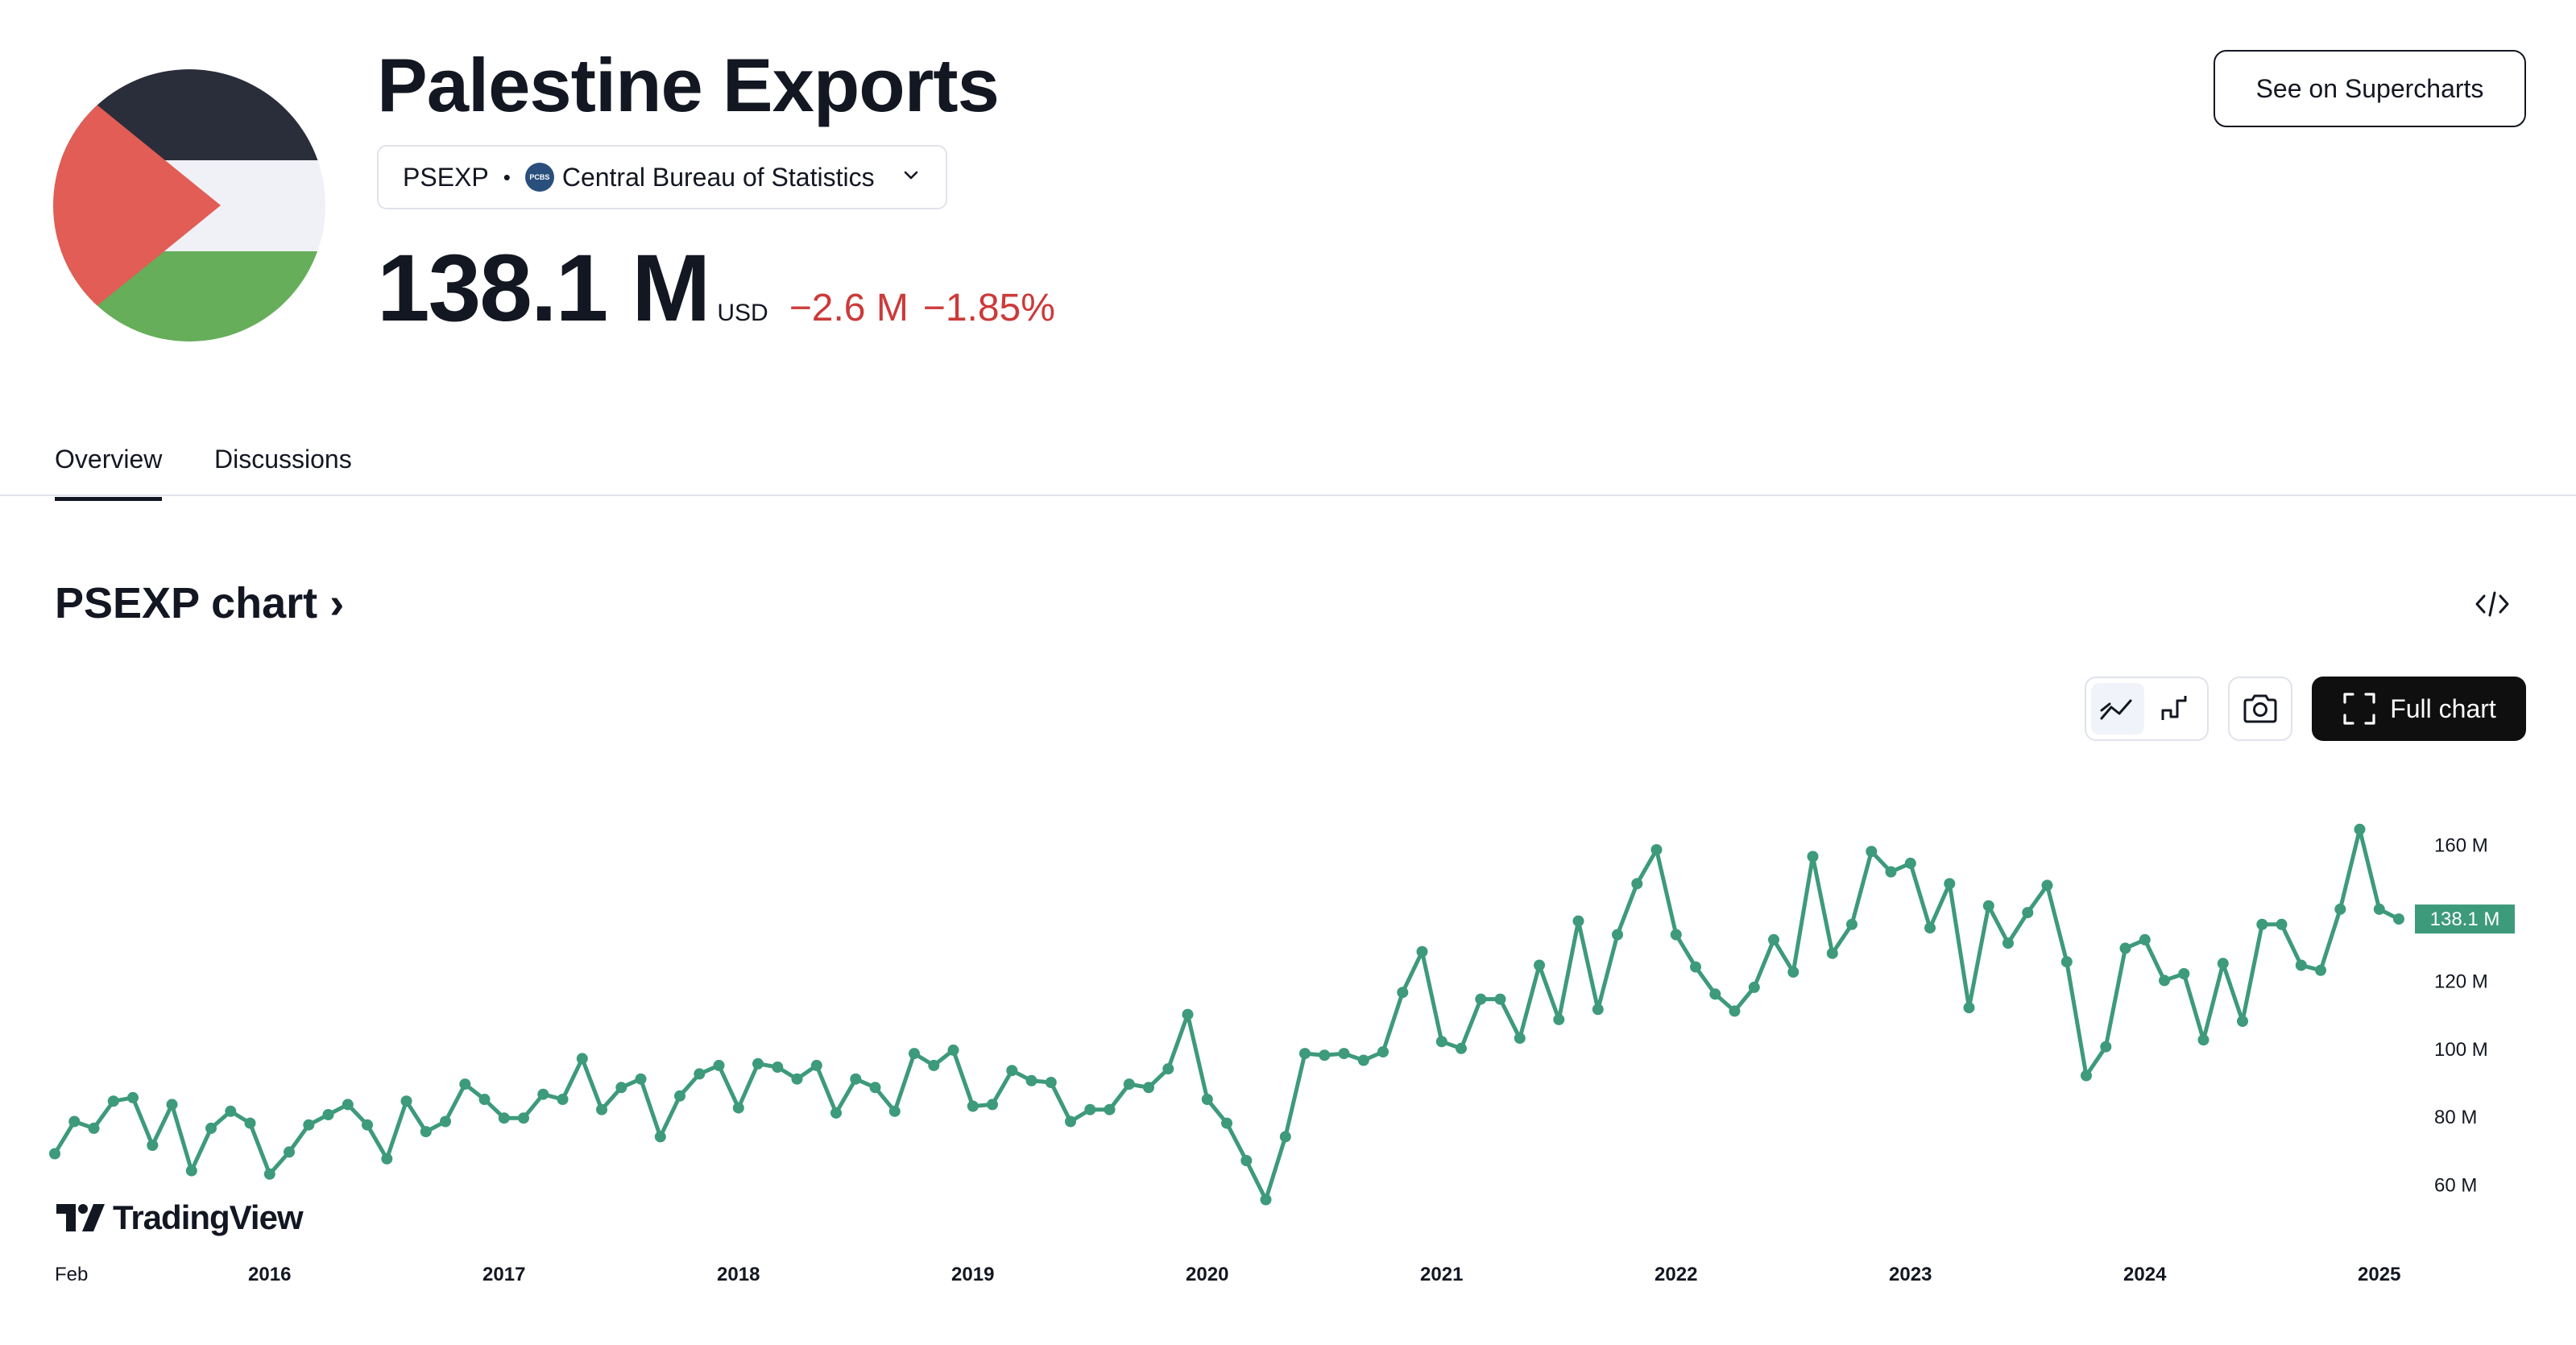 This screenshot has height=1345, width=2576. Describe the element at coordinates (2379, 1274) in the screenshot. I see `x-tick-label: 2025` at that location.